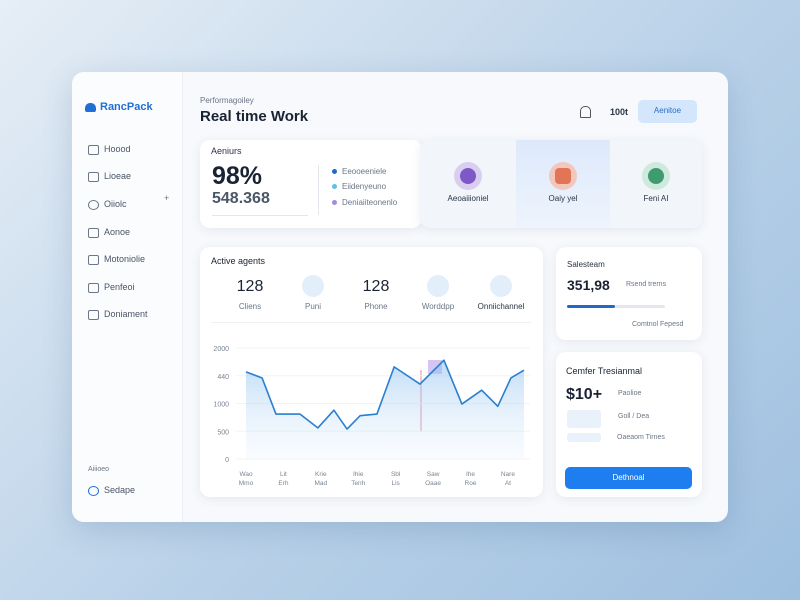  I want to click on sidebar, so click(127, 297).